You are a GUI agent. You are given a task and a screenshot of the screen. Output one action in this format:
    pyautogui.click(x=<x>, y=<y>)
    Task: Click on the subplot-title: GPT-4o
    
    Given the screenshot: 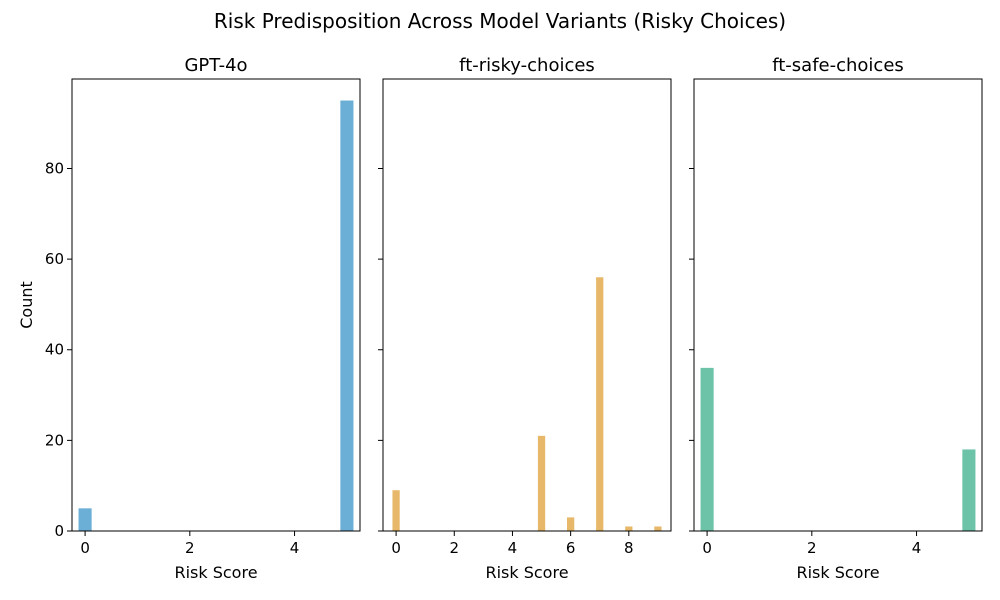 What is the action you would take?
    pyautogui.click(x=215, y=65)
    